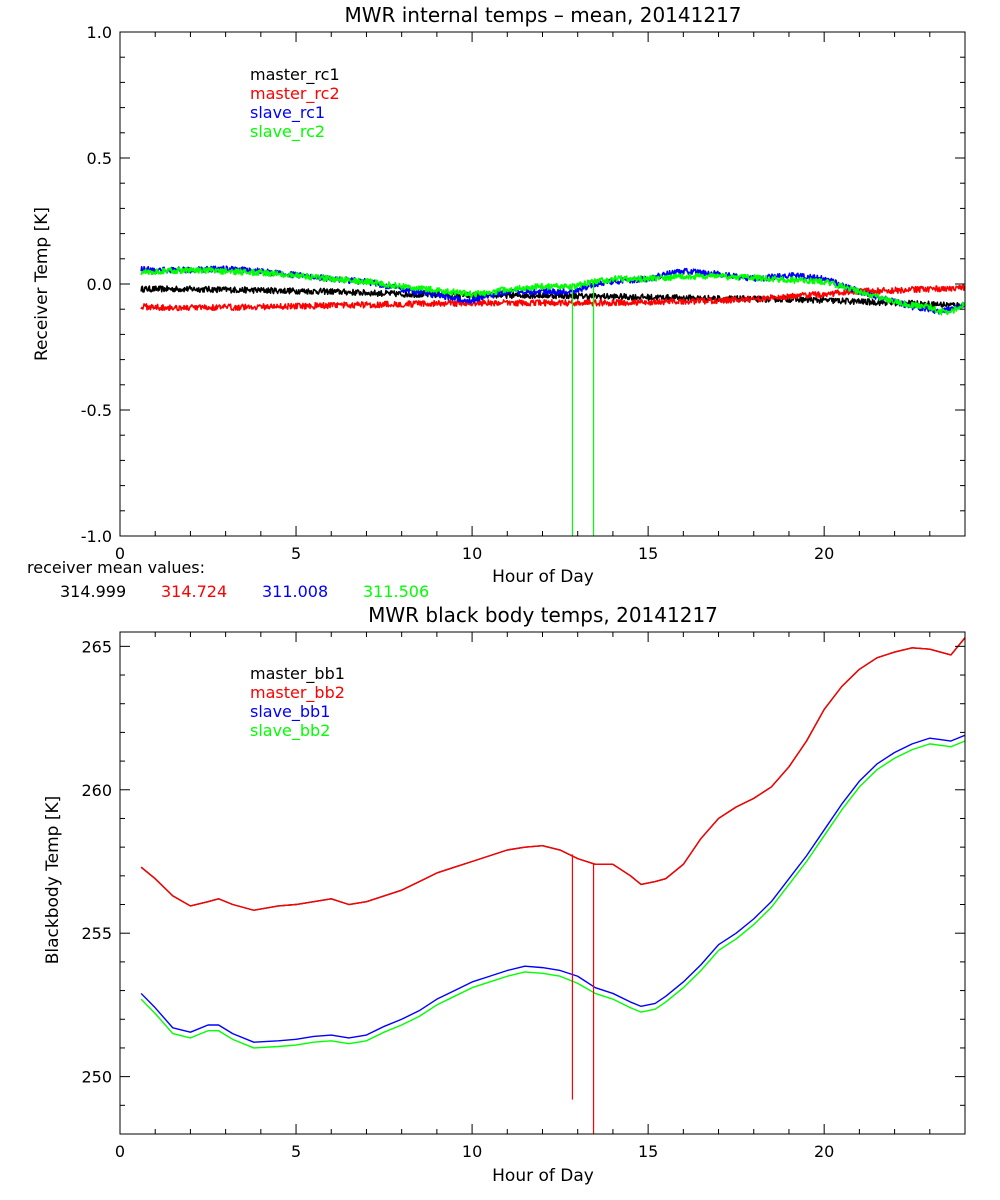 Image resolution: width=1000 pixels, height=1200 pixels. What do you see at coordinates (396, 591) in the screenshot?
I see `mean-value-slave-rc2: 311.506` at bounding box center [396, 591].